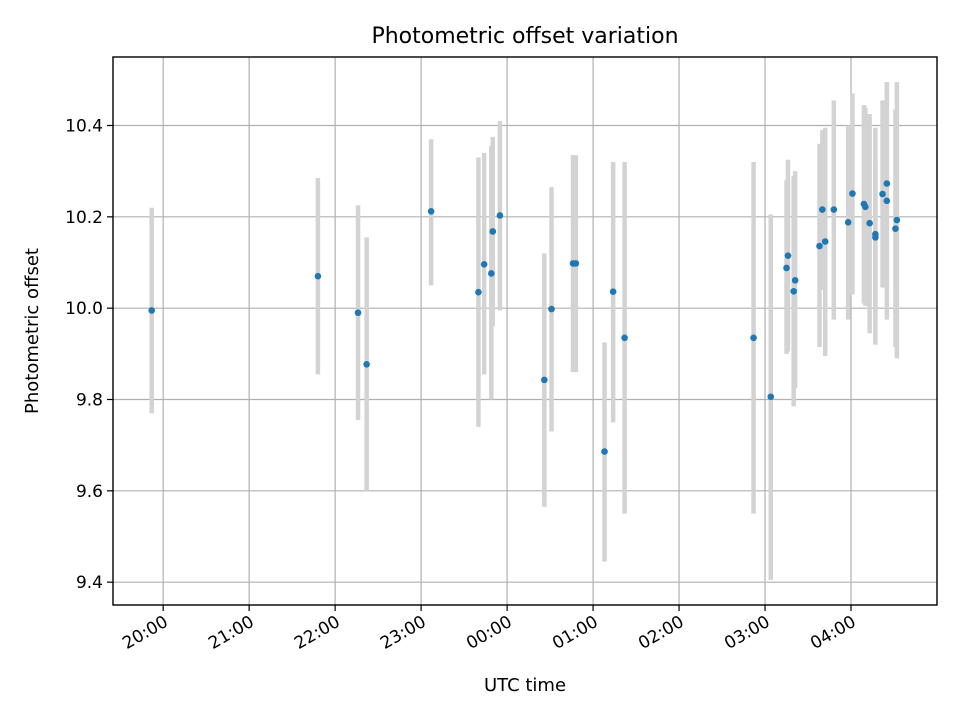 The image size is (960, 720). I want to click on y-tick-label: 9.6, so click(89, 492).